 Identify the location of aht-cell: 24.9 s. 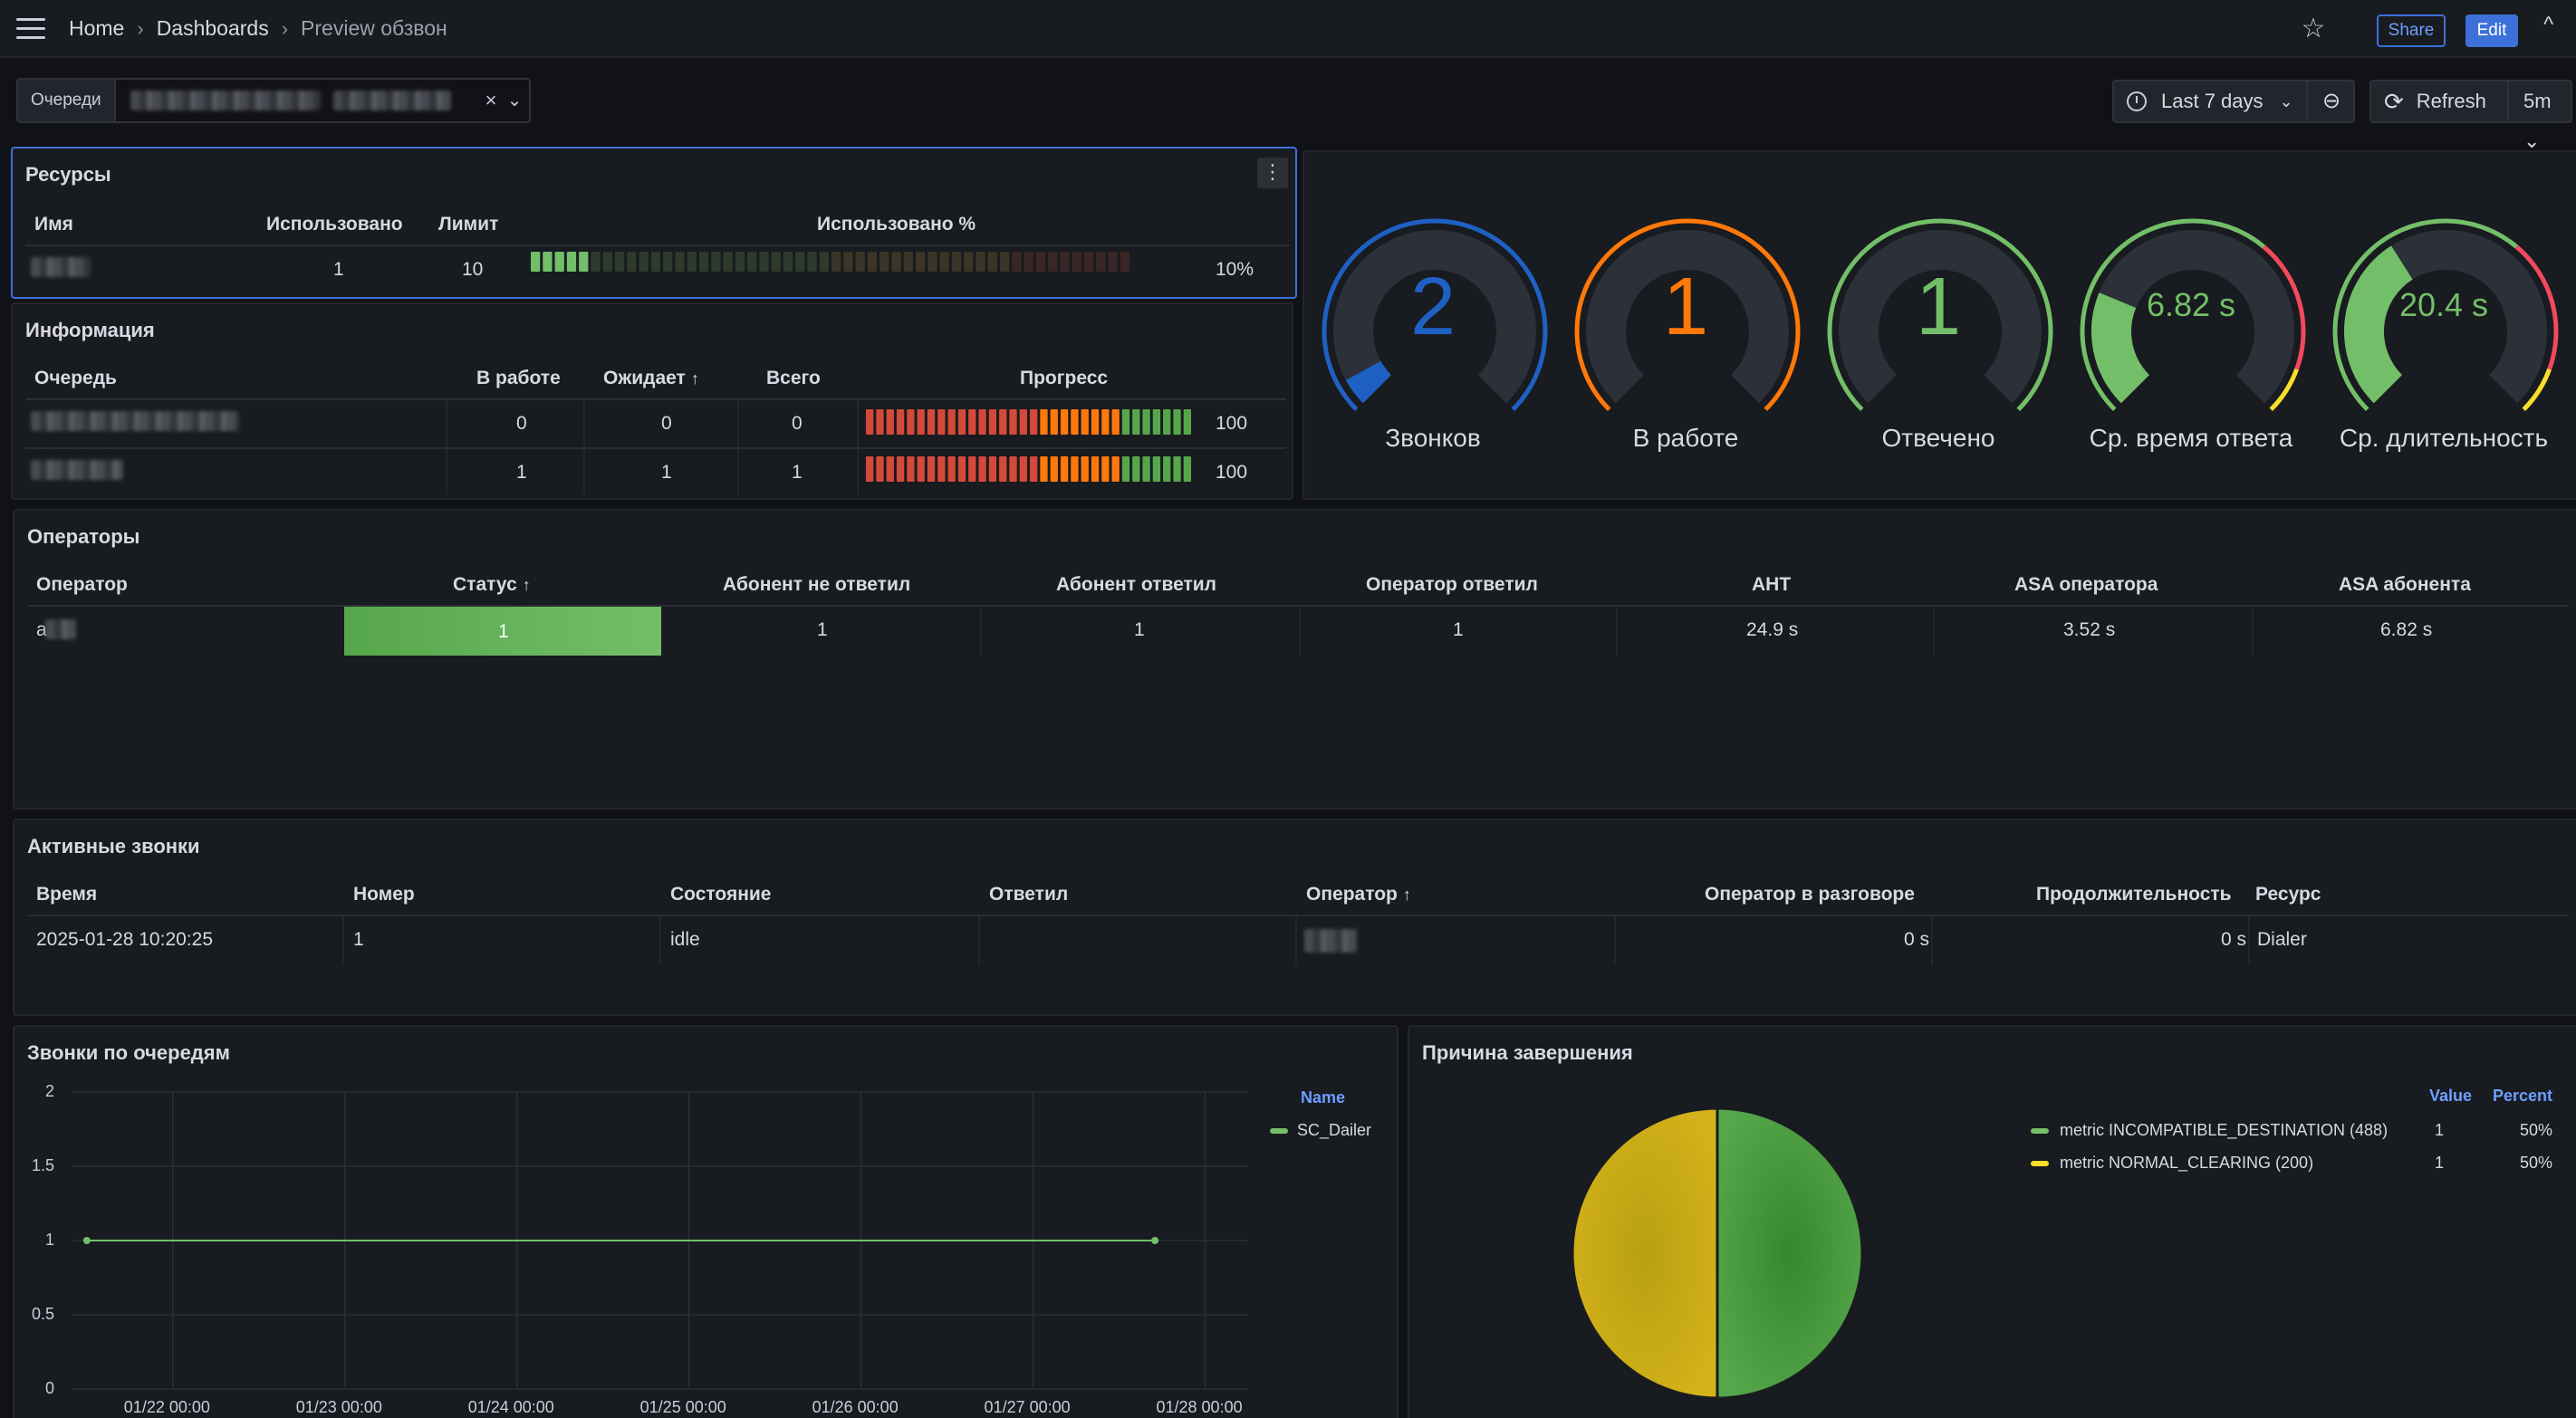
(1772, 630).